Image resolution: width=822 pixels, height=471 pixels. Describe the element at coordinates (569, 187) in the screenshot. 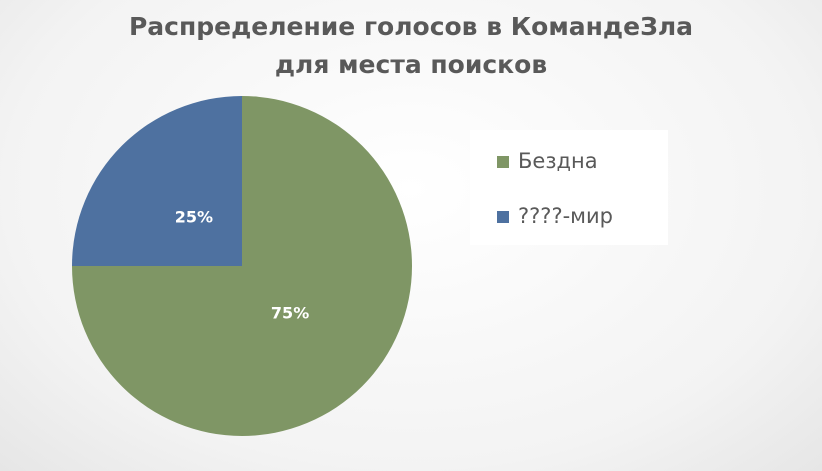

I see `legend-box` at that location.